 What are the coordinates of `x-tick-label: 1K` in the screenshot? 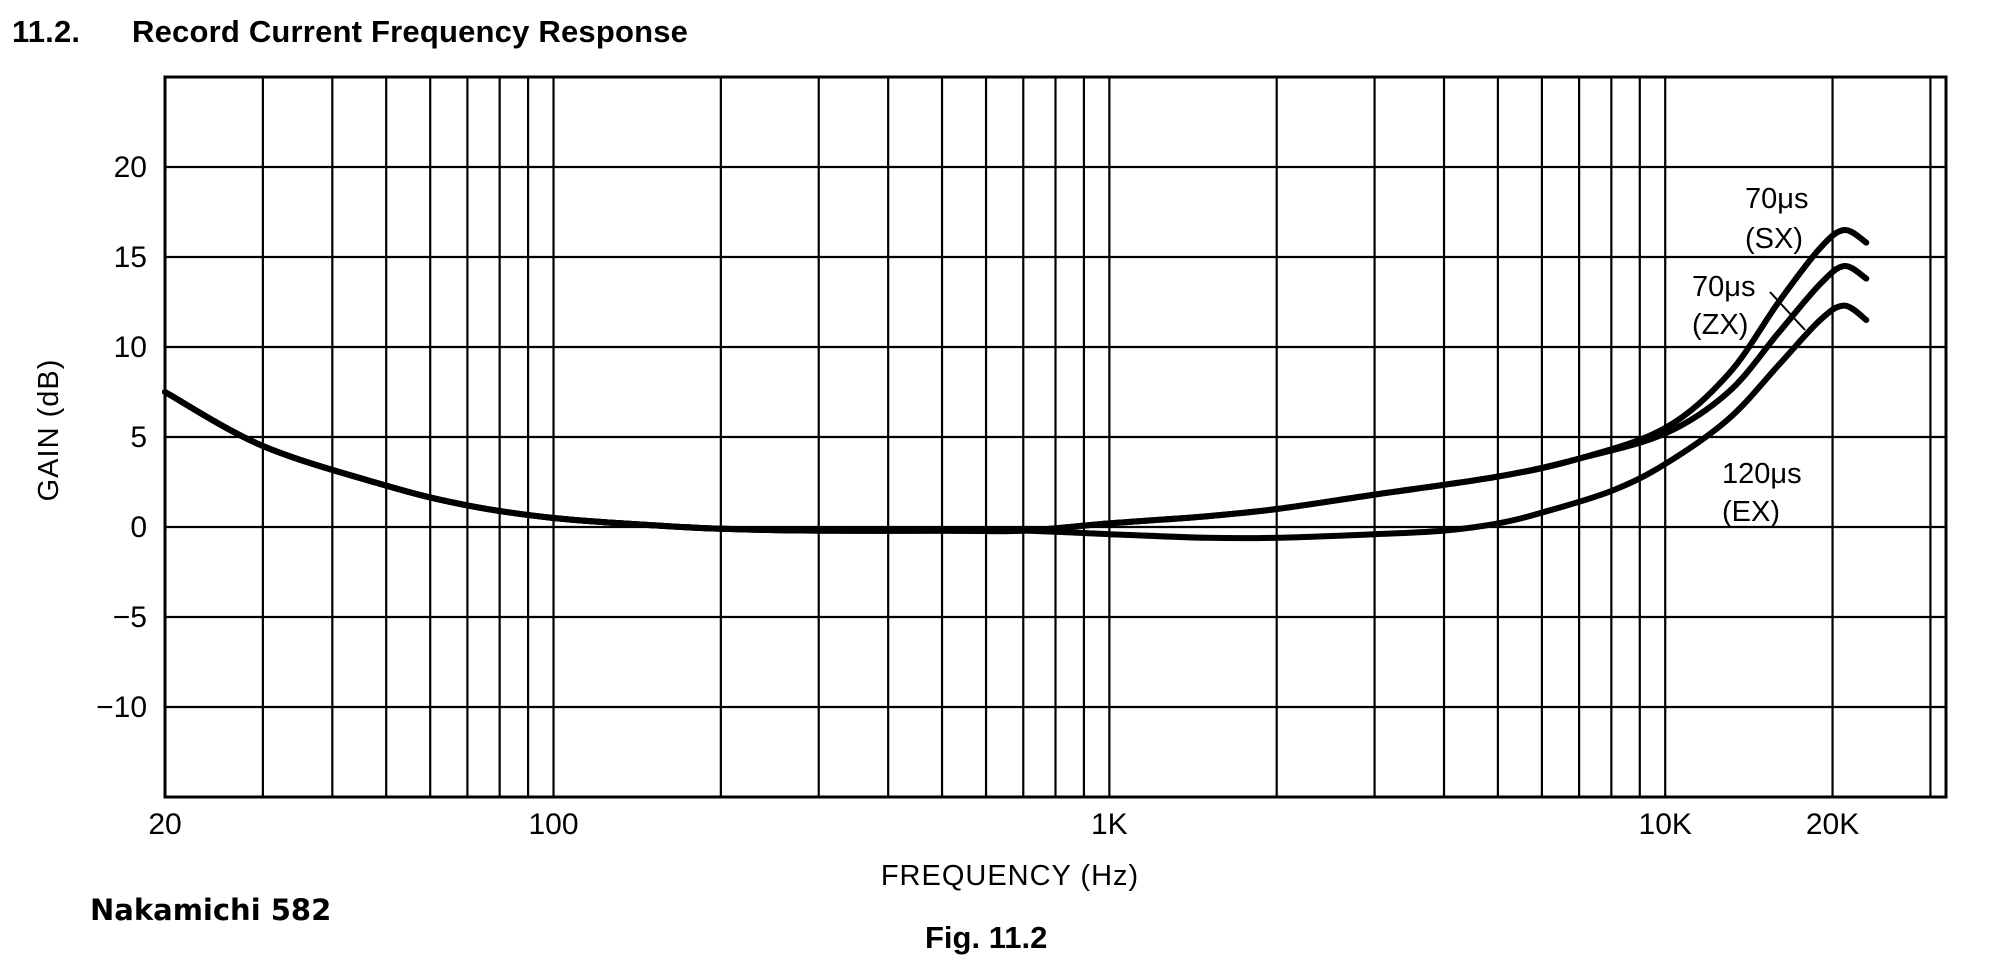 It's located at (1109, 824).